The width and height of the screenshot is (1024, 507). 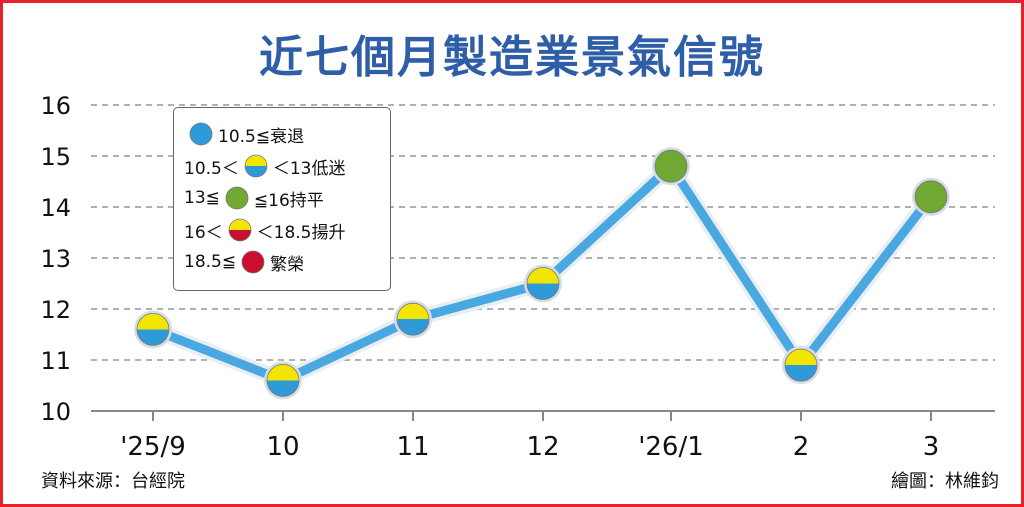 I want to click on yellow-red-signal-icon, so click(x=240, y=230).